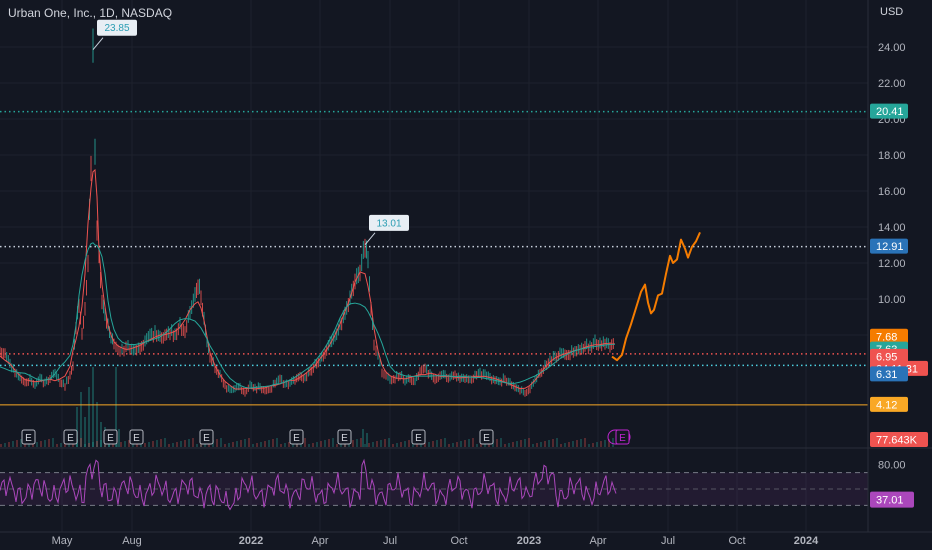 The image size is (932, 550). What do you see at coordinates (899, 439) in the screenshot?
I see `volume-tag: 77.643K` at bounding box center [899, 439].